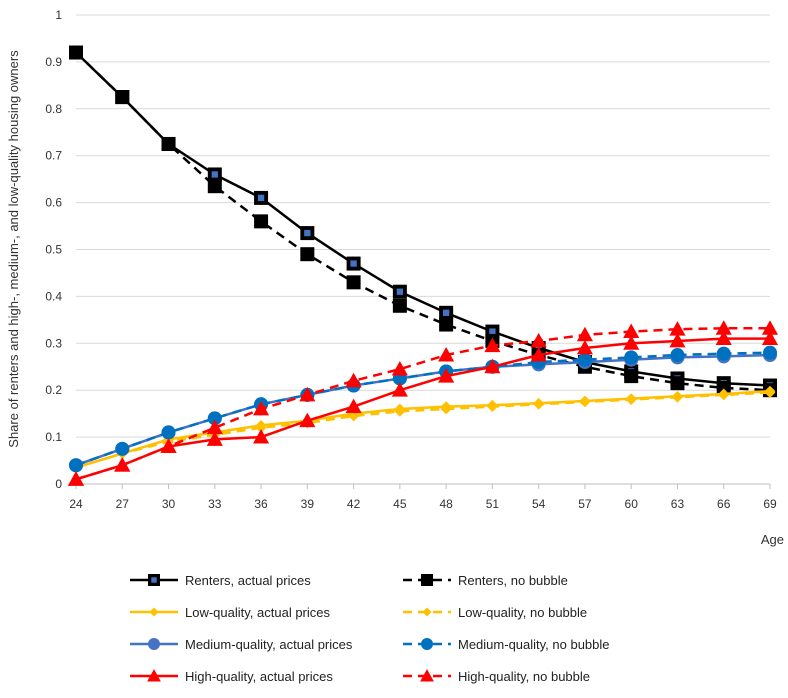 This screenshot has width=788, height=698. I want to click on y-tick-label: 0.2, so click(53, 390).